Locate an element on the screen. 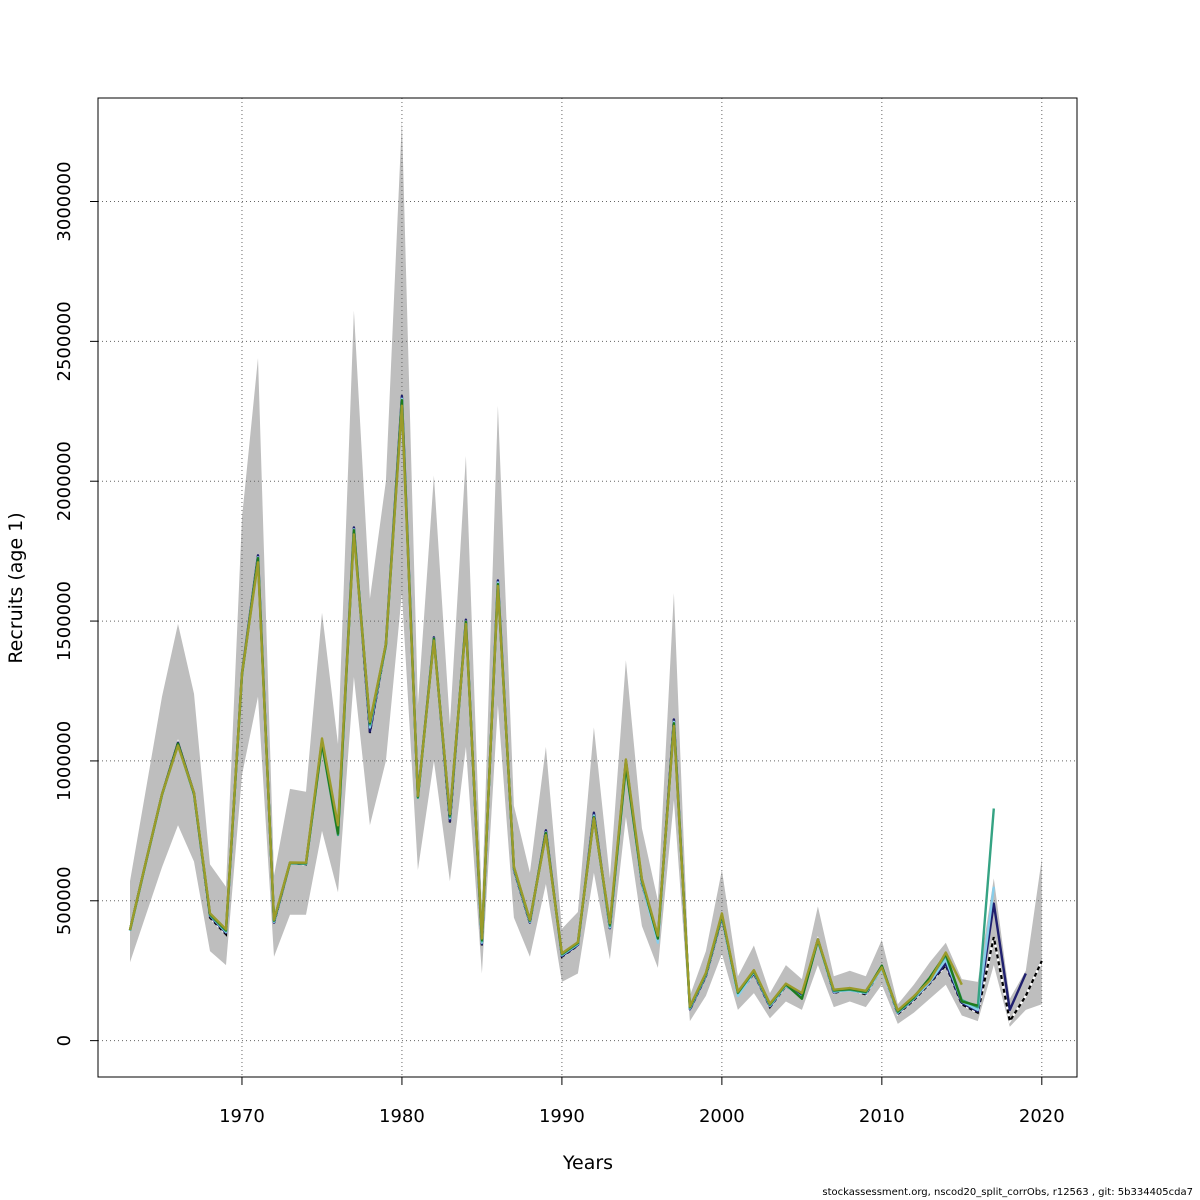 This screenshot has height=1200, width=1200. y-axis-title: Recruits (age 1) is located at coordinates (16, 587).